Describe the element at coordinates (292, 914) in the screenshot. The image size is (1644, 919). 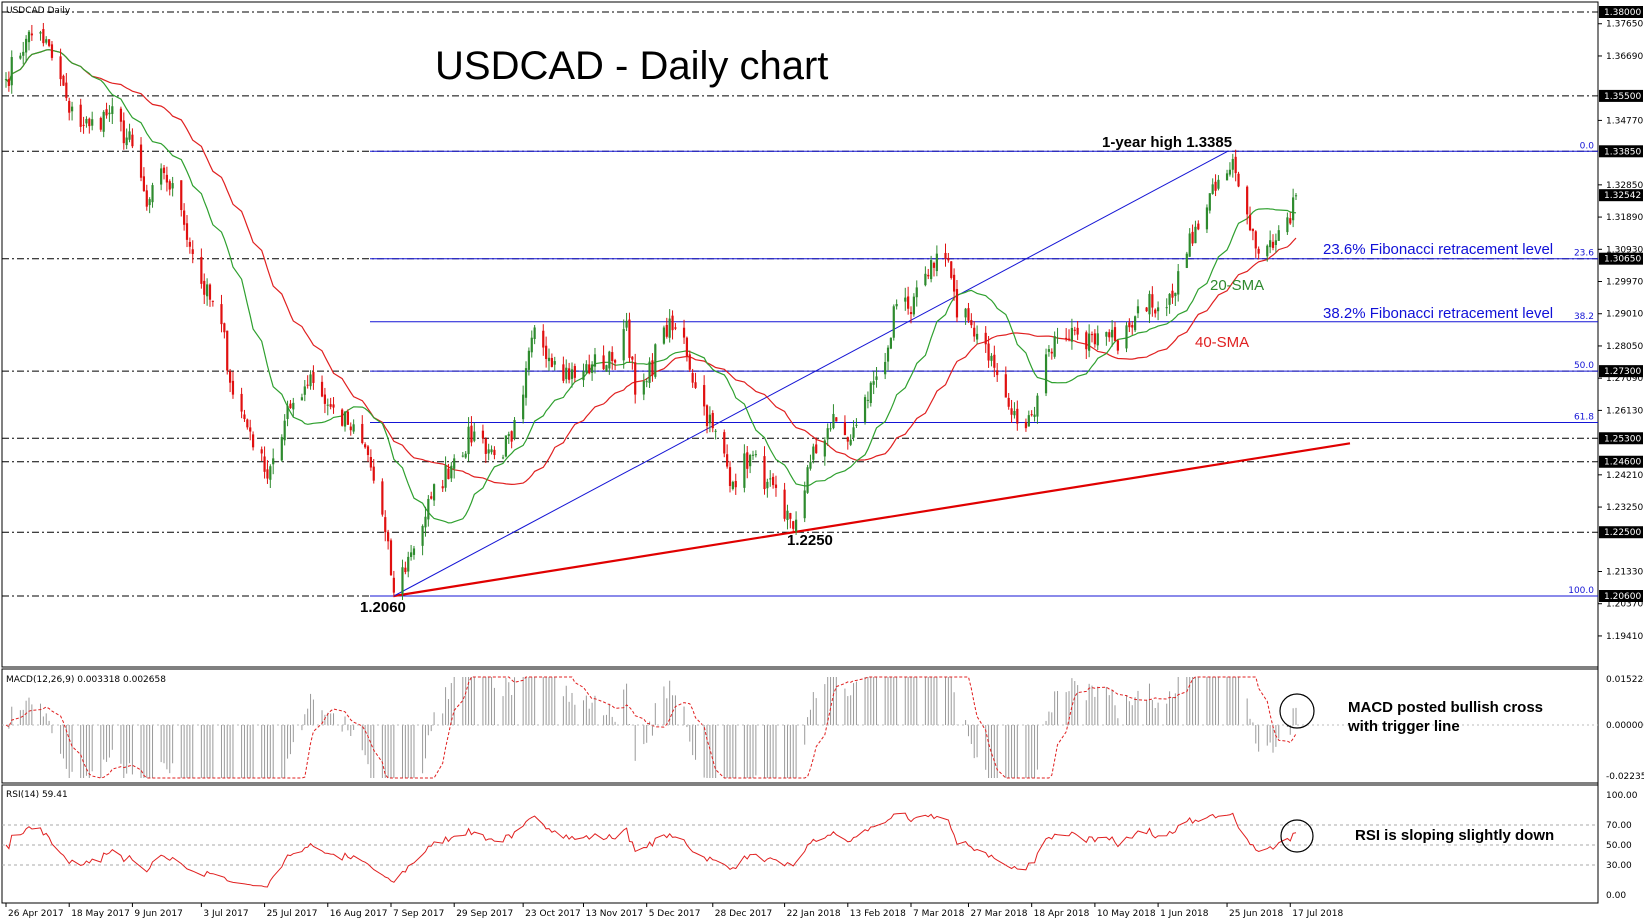
I see `date-tick-label: 25 Jul 2017` at that location.